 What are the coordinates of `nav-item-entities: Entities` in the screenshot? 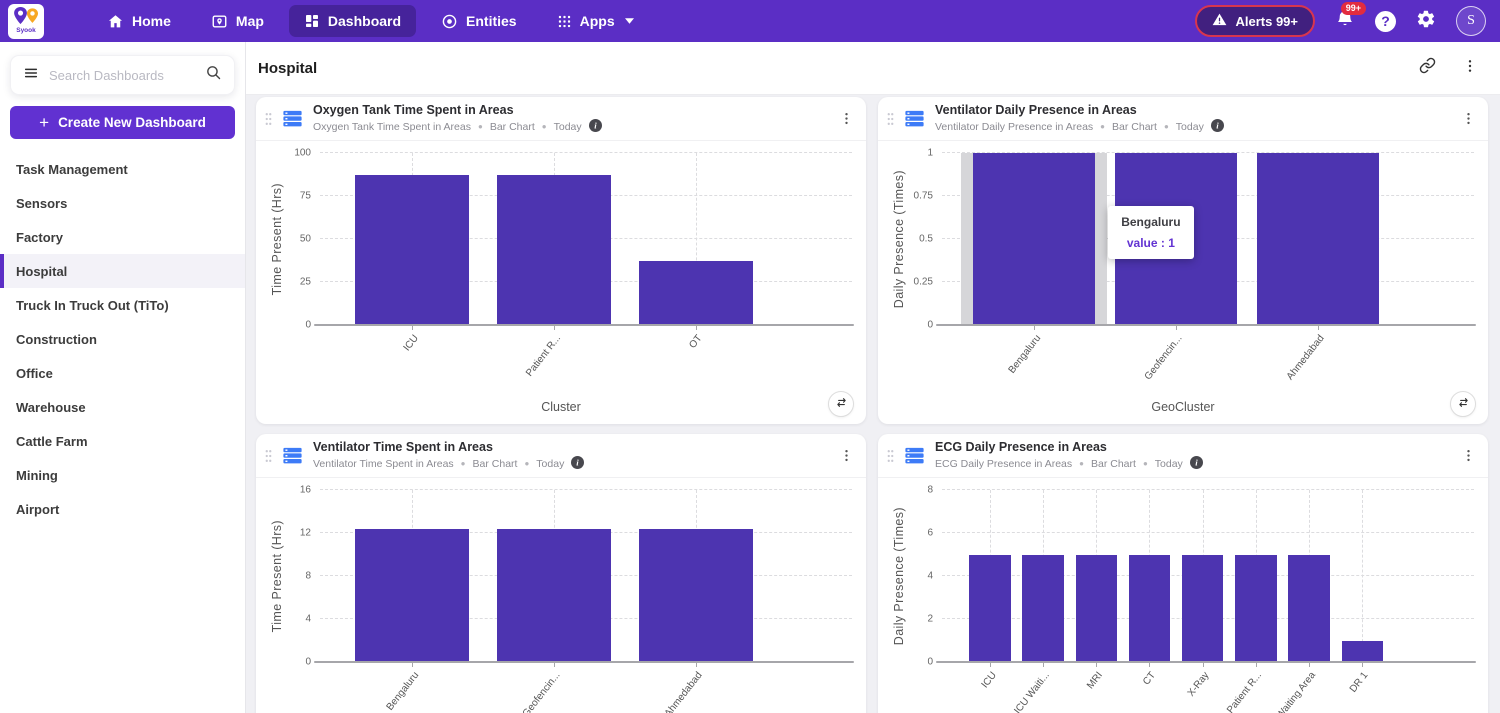 It's located at (479, 21).